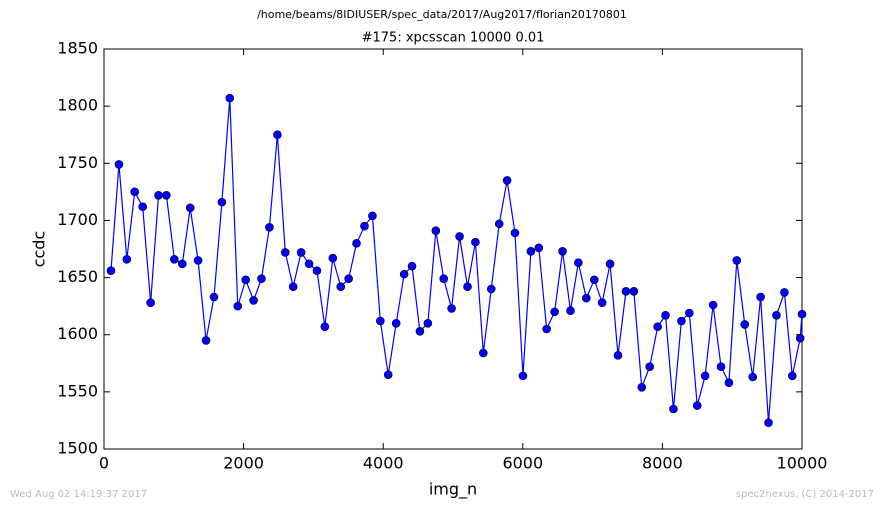 Image resolution: width=884 pixels, height=509 pixels. What do you see at coordinates (243, 463) in the screenshot?
I see `x-tick-label: 2000` at bounding box center [243, 463].